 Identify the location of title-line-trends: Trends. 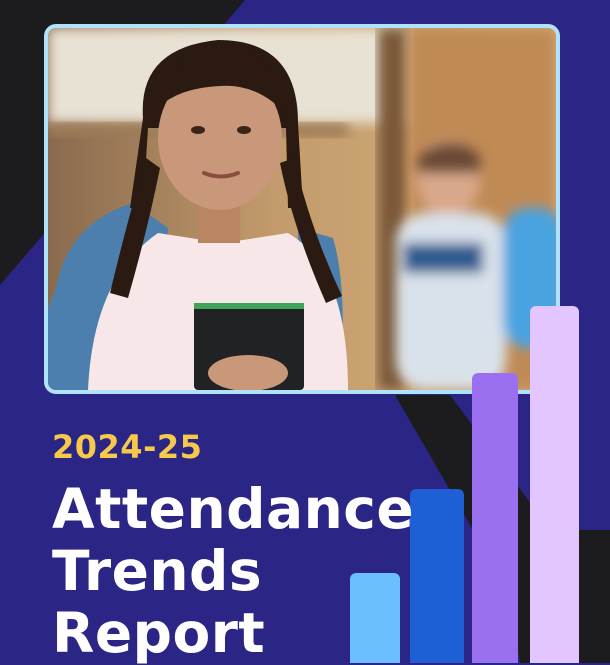
(157, 571).